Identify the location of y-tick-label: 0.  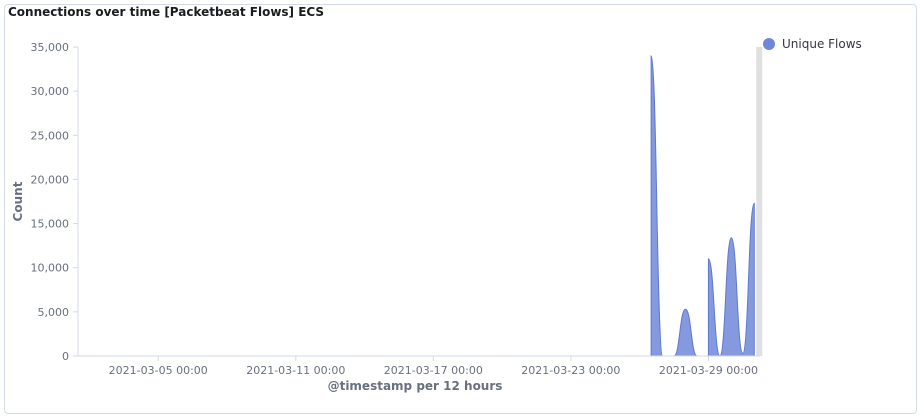
(65, 356).